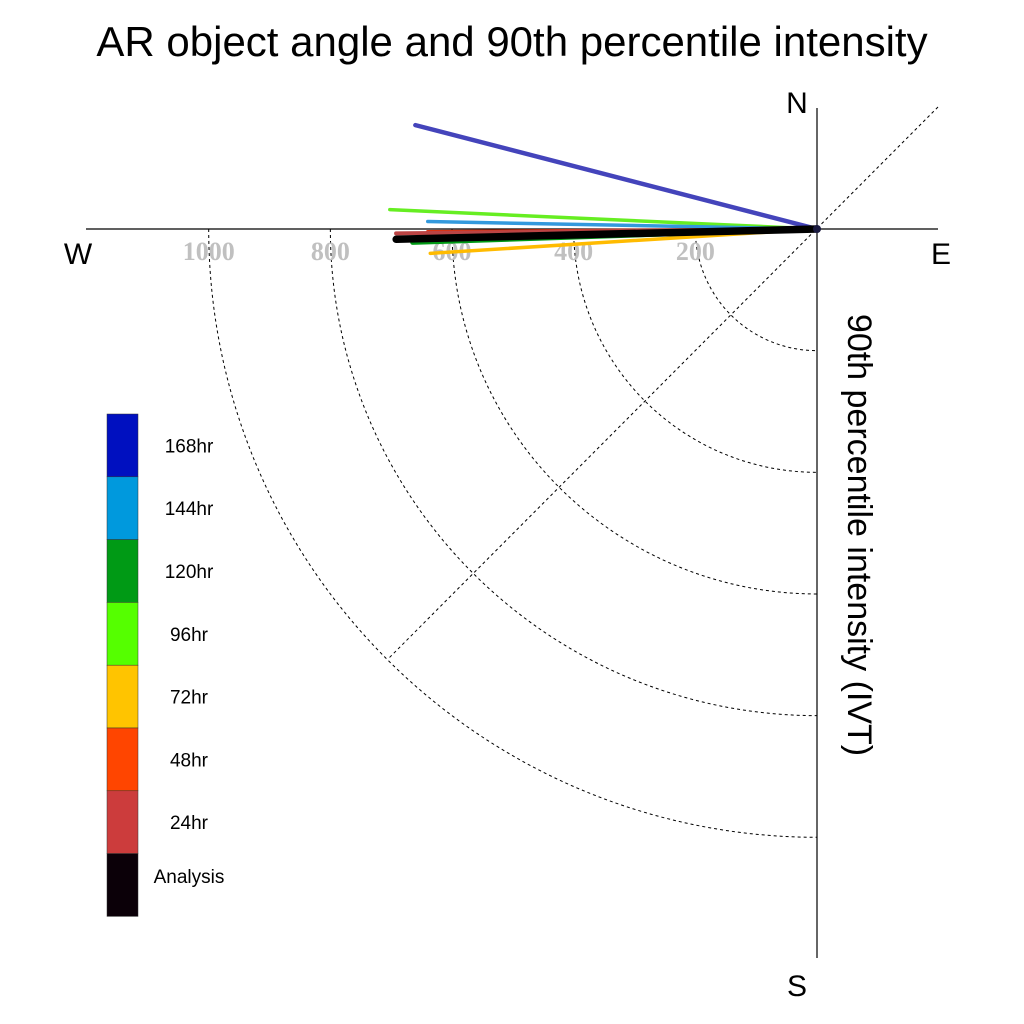 Image resolution: width=1024 pixels, height=1024 pixels. What do you see at coordinates (189, 698) in the screenshot?
I see `legend-label: 72hr` at bounding box center [189, 698].